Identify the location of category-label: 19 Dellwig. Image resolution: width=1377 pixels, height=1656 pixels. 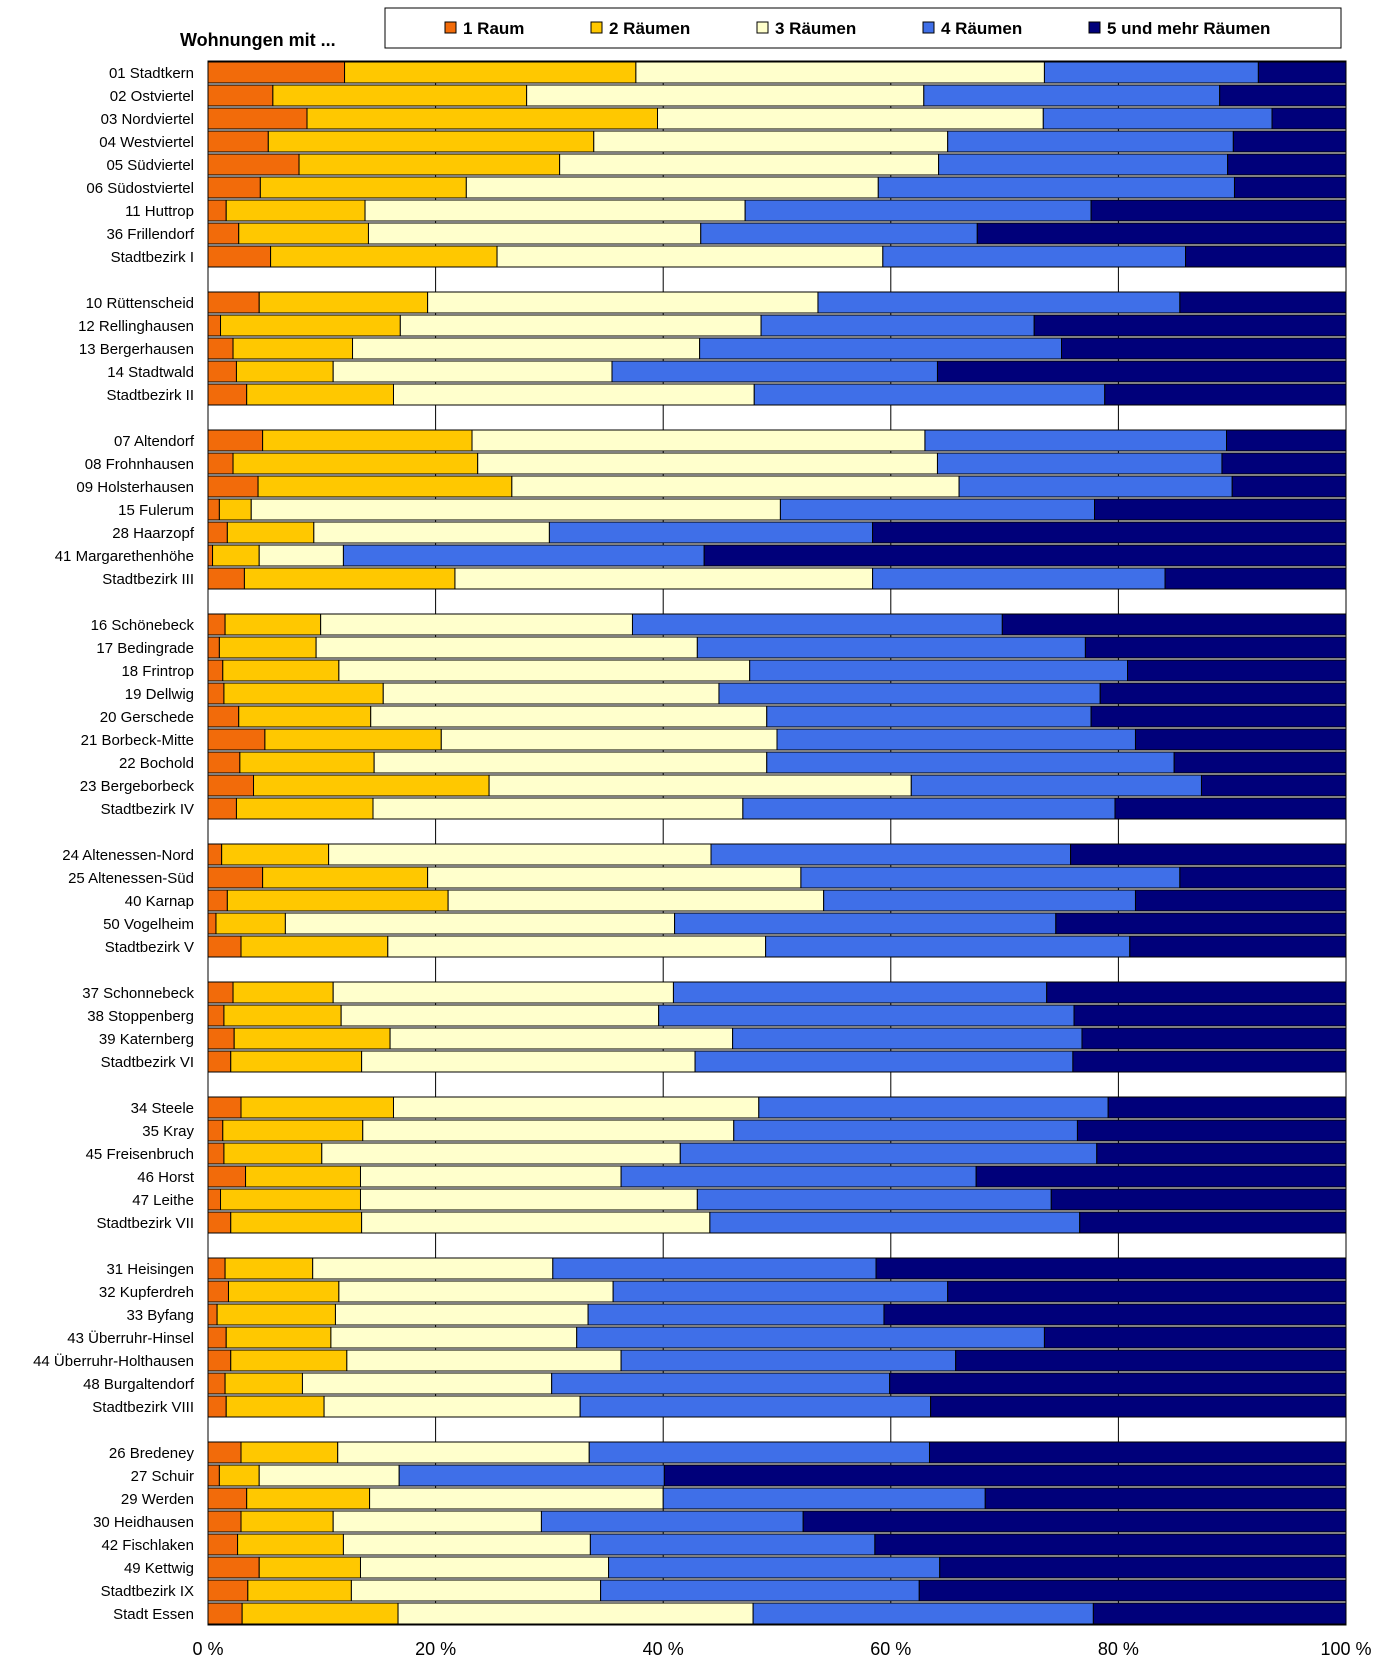
(159, 694).